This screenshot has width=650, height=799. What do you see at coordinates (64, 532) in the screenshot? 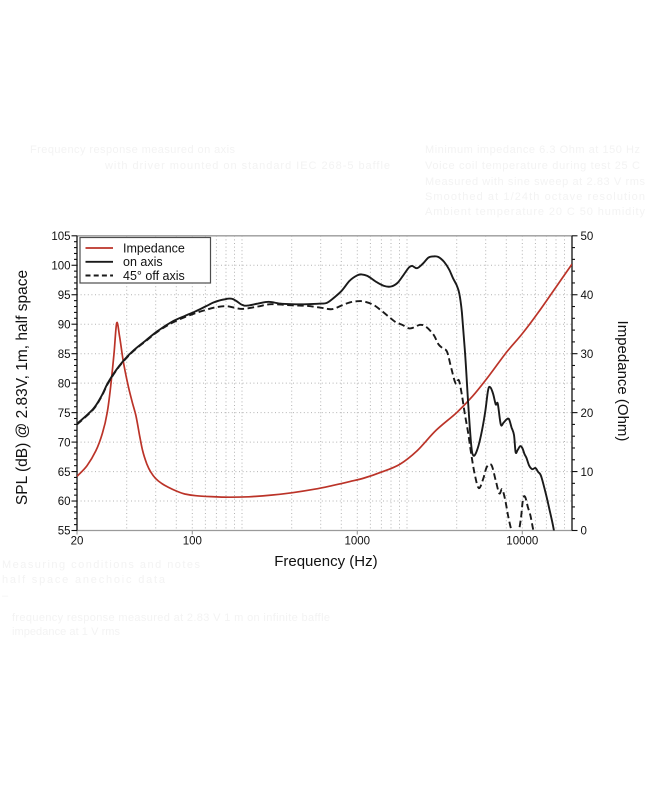
I see `svg-text: 55` at bounding box center [64, 532].